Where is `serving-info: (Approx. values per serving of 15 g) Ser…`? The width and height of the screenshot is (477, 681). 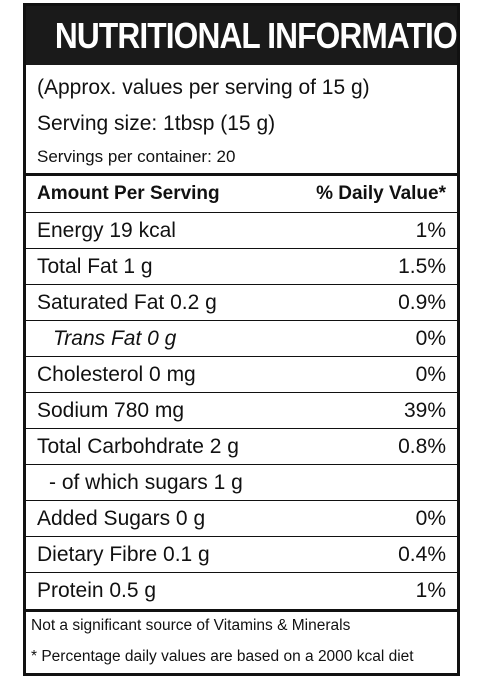
serving-info: (Approx. values per serving of 15 g) Ser… is located at coordinates (241, 119).